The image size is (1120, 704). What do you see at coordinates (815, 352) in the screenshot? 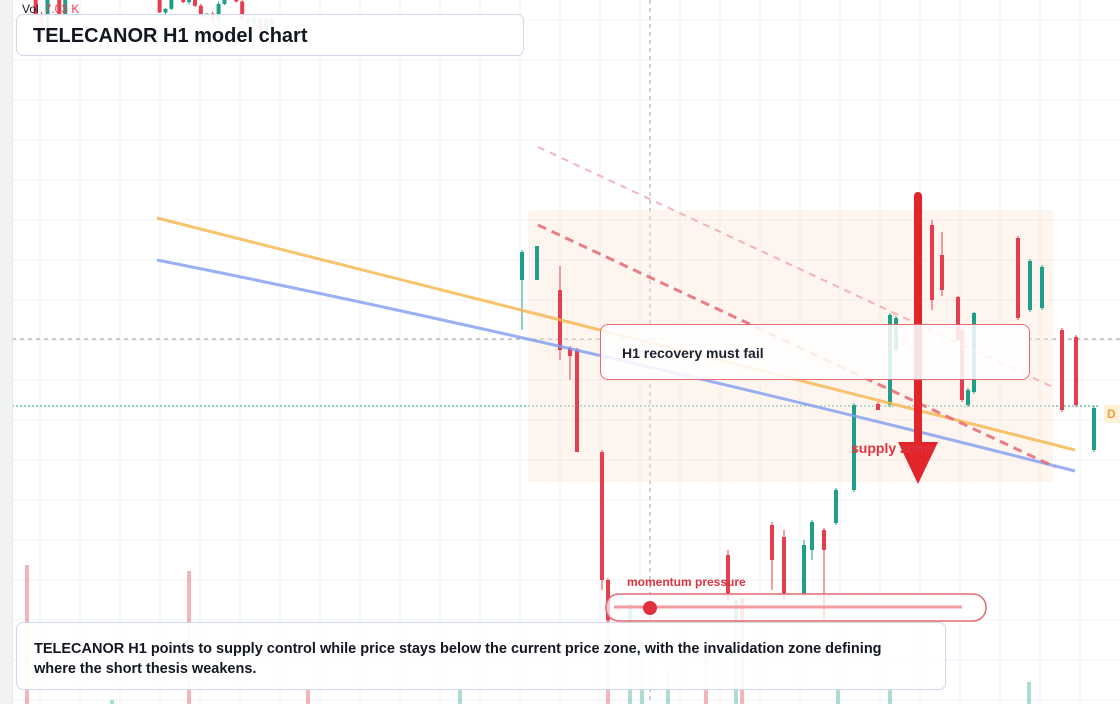
I see `callout-box: H1 recovery must fail` at bounding box center [815, 352].